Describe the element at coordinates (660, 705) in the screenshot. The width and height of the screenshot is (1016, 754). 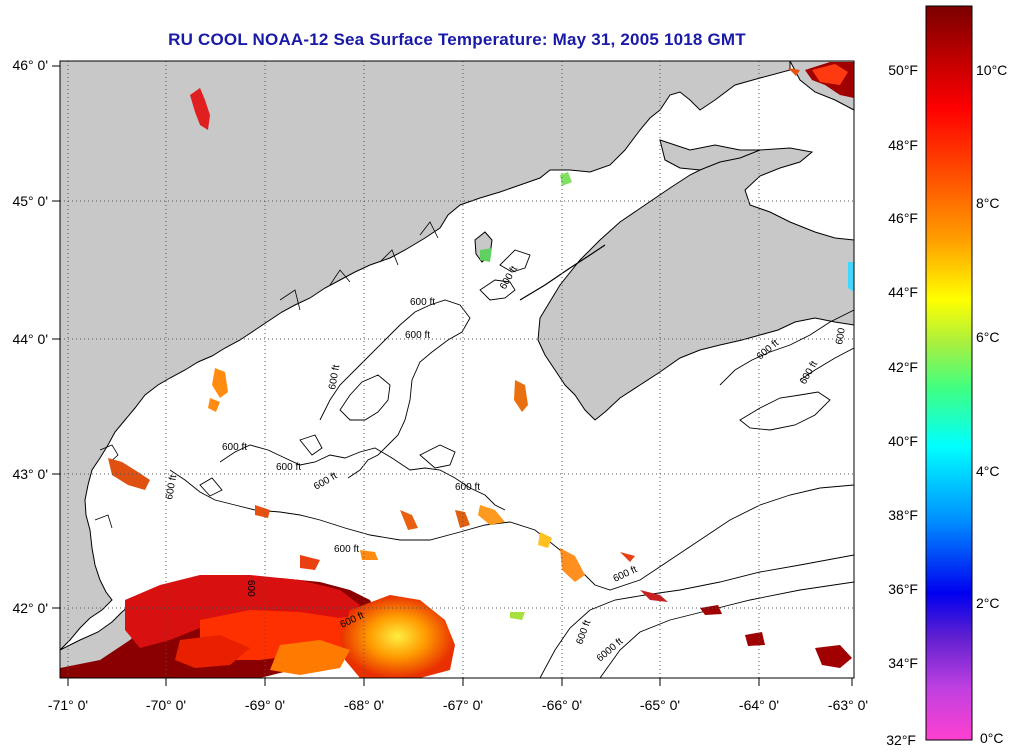
I see `lon-label: -65° 0'` at that location.